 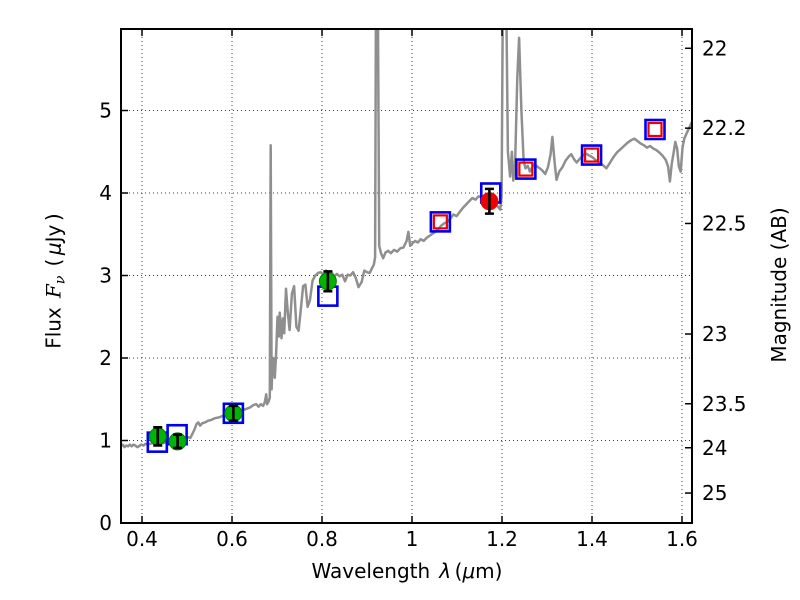 I want to click on y-left-tick-label-4: 4, so click(x=105, y=193).